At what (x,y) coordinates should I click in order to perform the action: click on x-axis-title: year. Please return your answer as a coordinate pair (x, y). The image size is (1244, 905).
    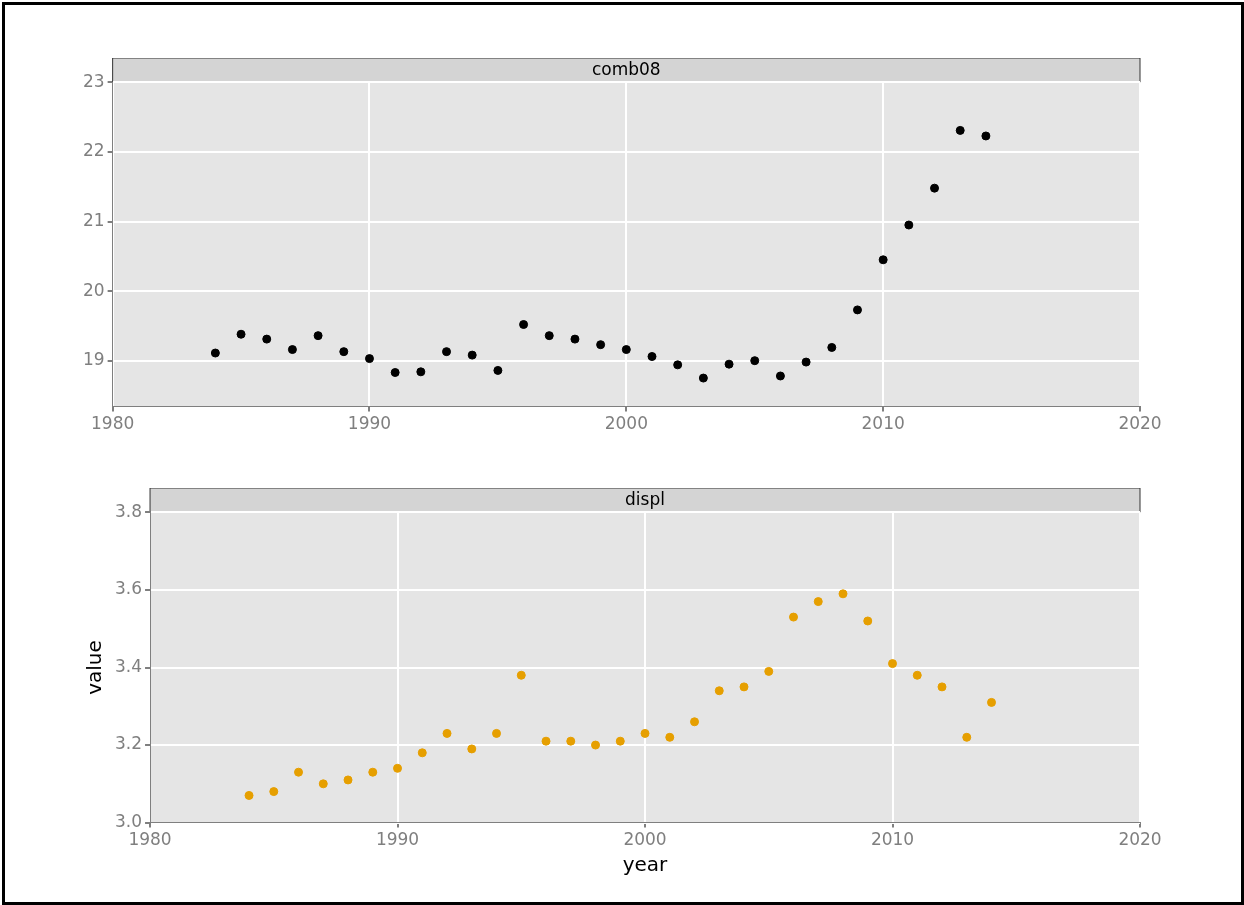
    Looking at the image, I should click on (645, 864).